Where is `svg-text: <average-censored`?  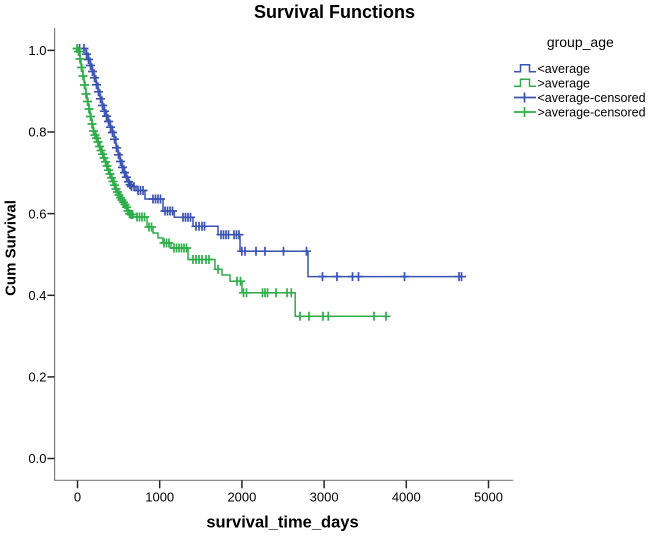
svg-text: <average-censored is located at coordinates (592, 98).